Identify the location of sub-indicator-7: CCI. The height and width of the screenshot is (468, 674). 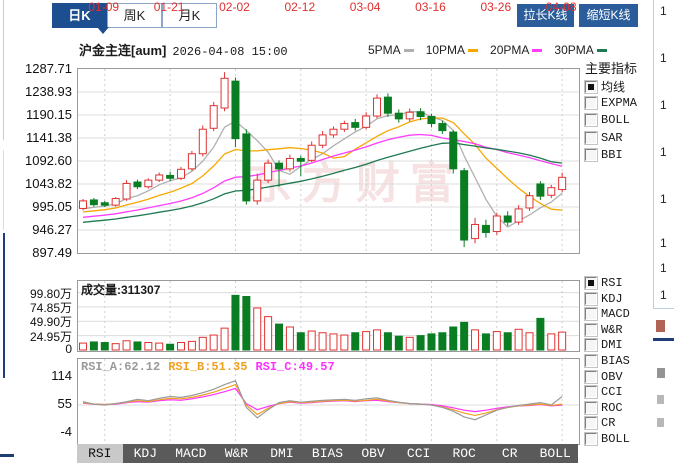
(603, 392).